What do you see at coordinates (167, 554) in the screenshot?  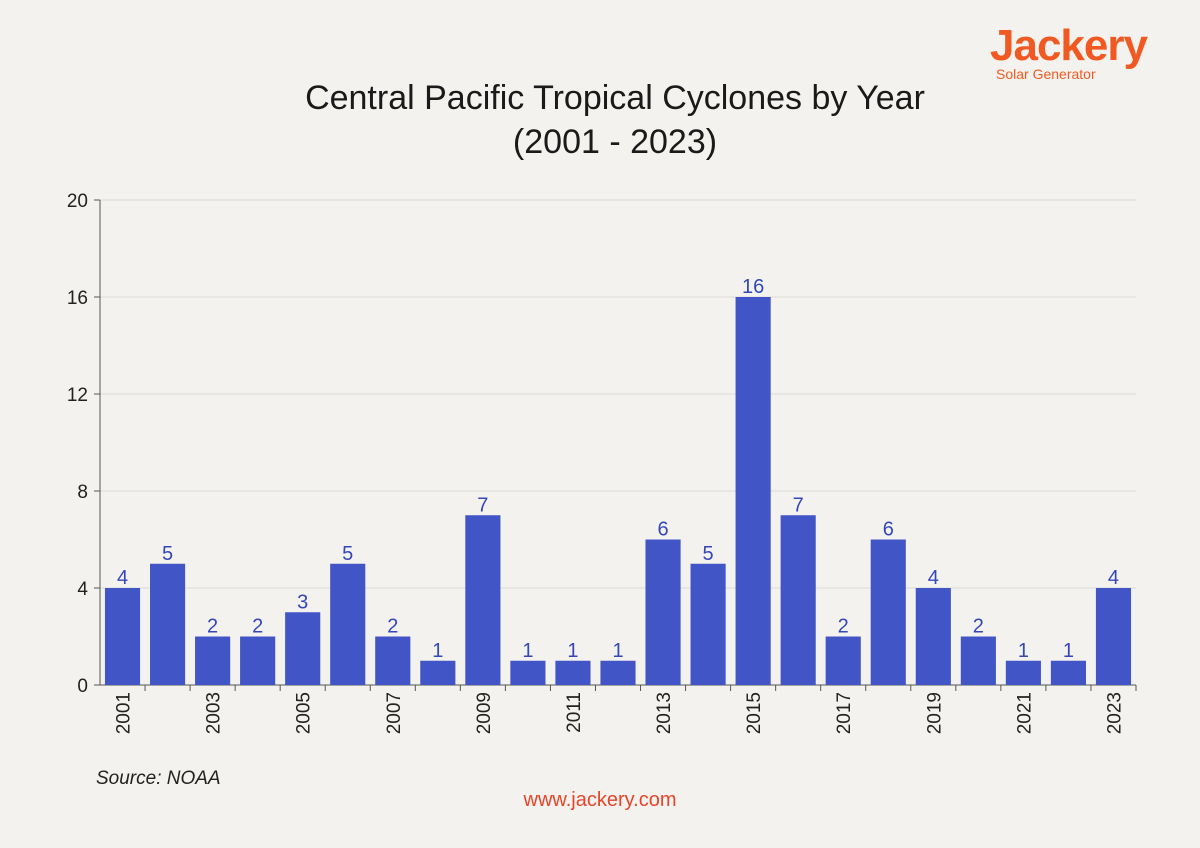 I see `data-label-2002: 5` at bounding box center [167, 554].